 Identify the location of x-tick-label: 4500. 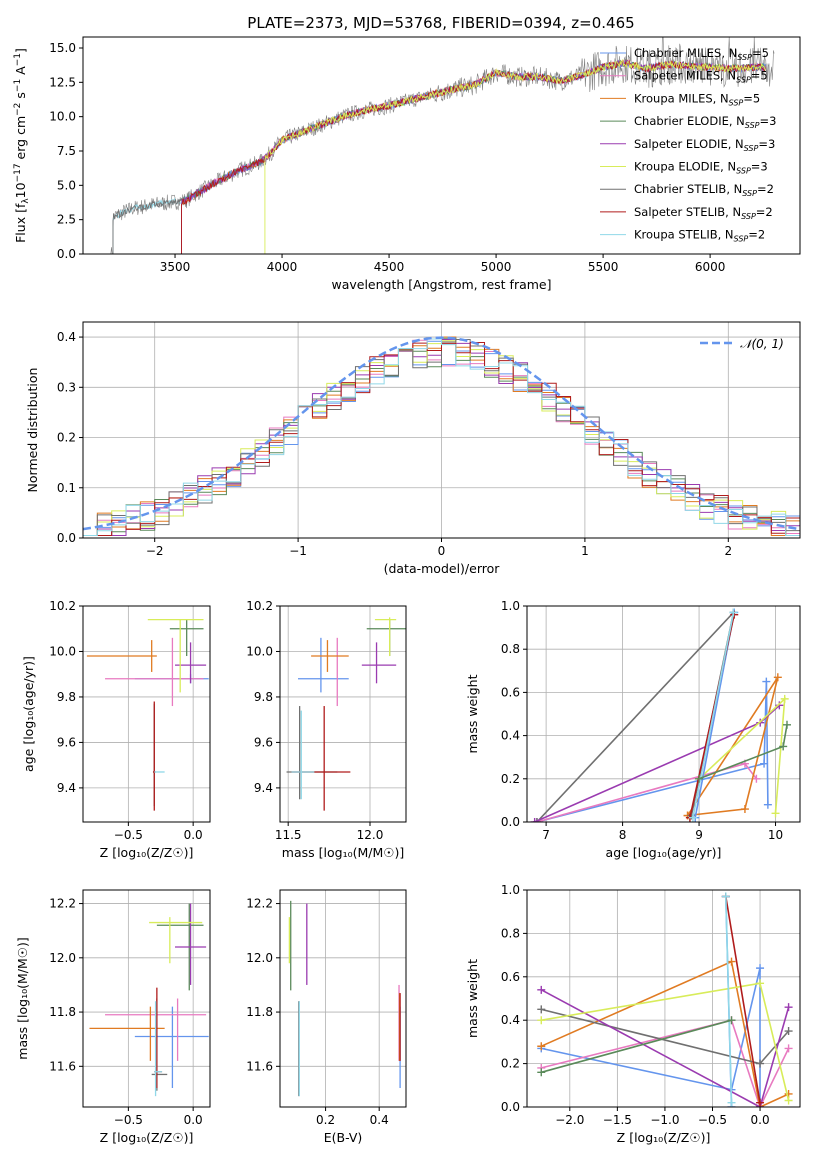
(389, 267).